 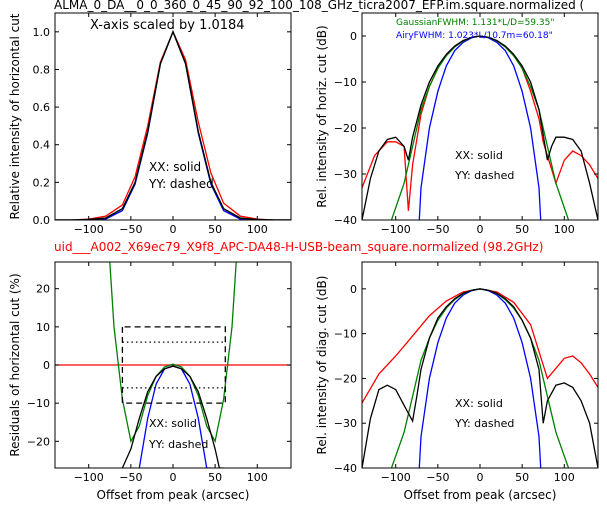 What do you see at coordinates (15, 364) in the screenshot?
I see `y-axis-label: Residuals of horizontal cut (%)` at bounding box center [15, 364].